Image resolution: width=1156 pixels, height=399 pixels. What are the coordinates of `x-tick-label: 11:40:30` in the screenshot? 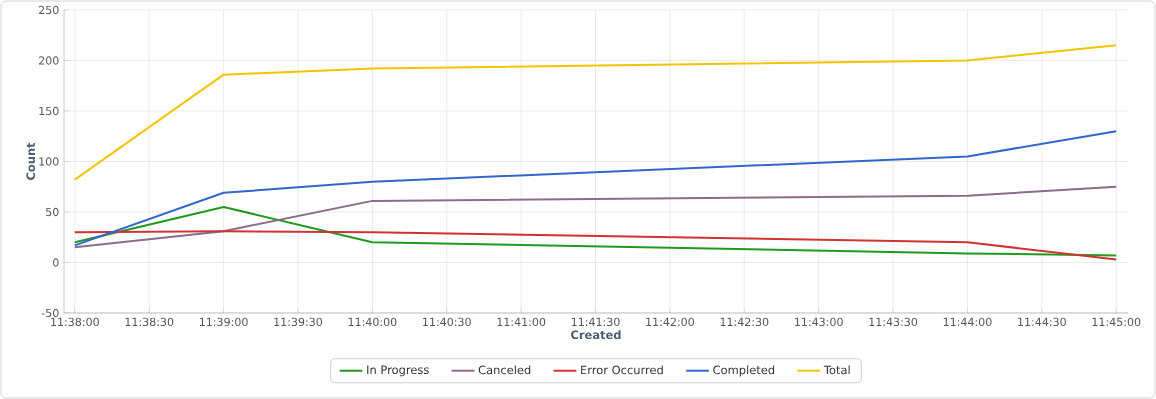 It's located at (447, 322).